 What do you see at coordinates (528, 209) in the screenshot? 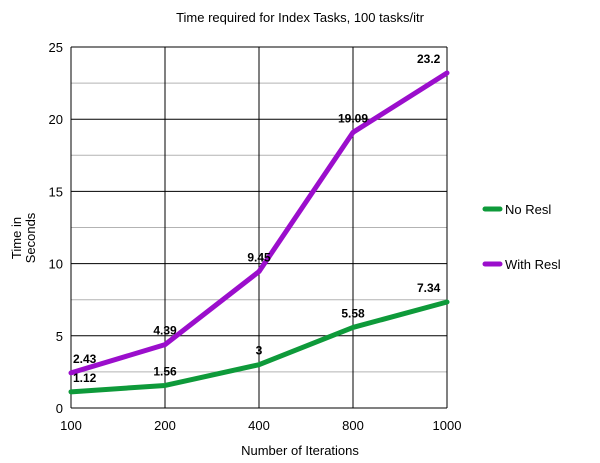
I see `legend-label: No Resl` at bounding box center [528, 209].